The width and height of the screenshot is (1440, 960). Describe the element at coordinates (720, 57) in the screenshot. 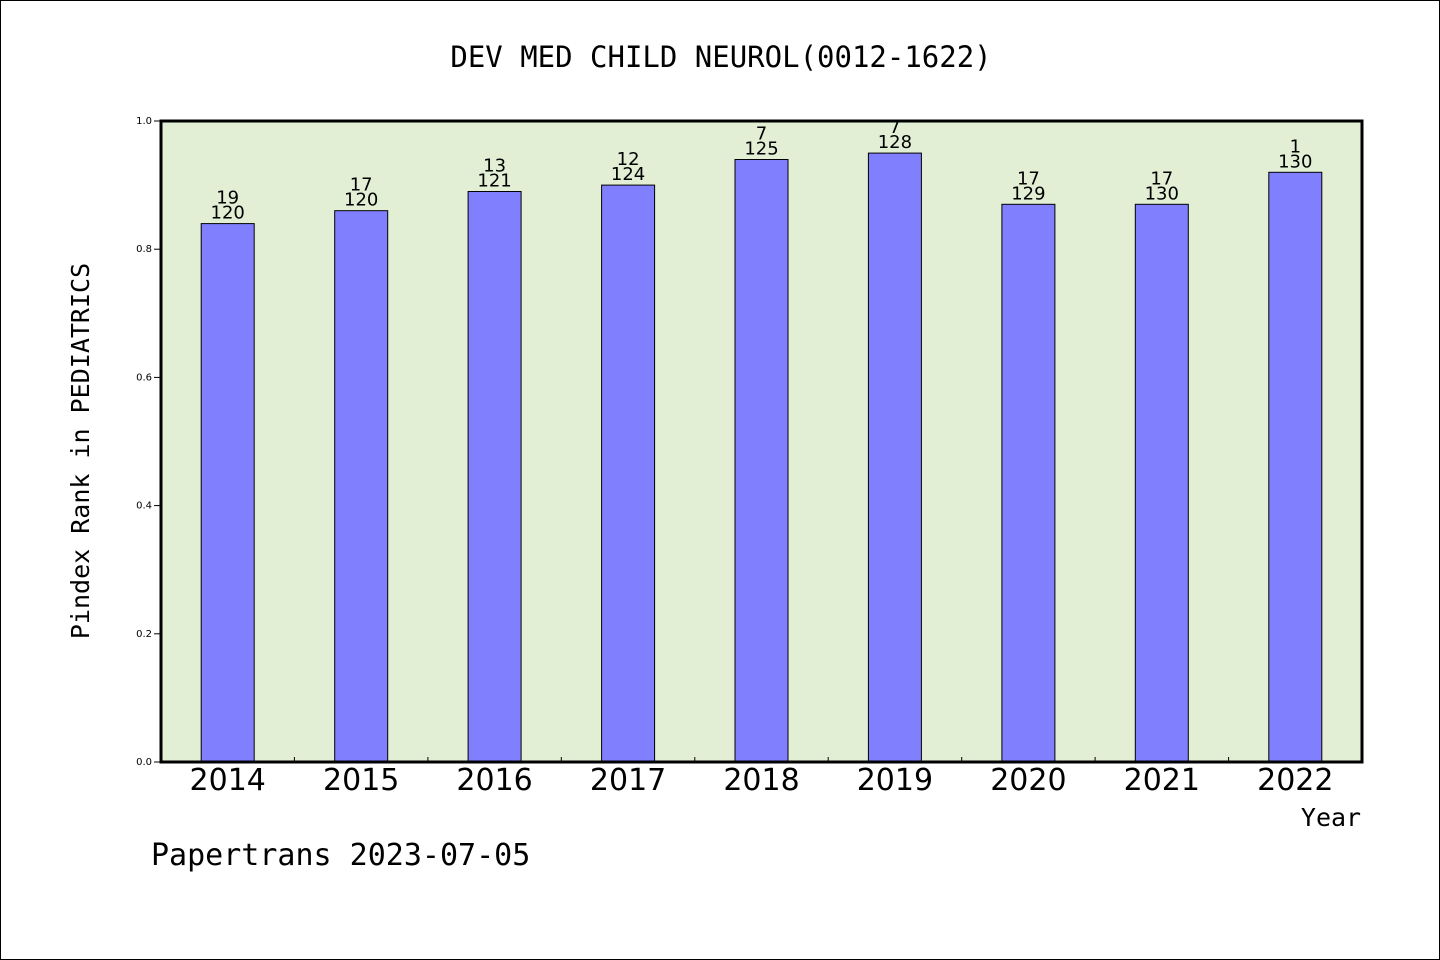

I see `chart-title: DEV MED CHILD NEUROL(0012-1622)` at that location.